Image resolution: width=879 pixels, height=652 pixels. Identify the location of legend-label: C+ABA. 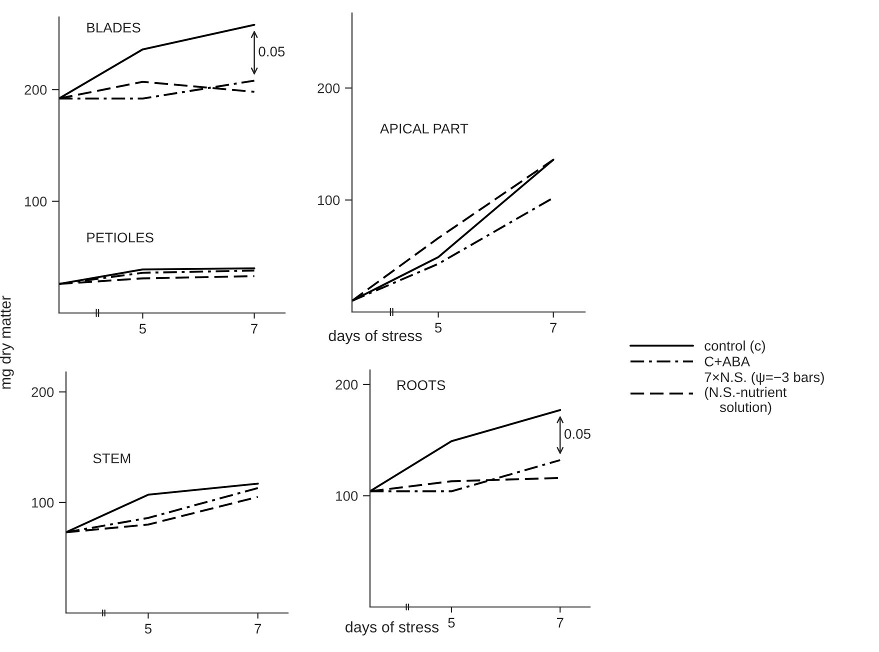
(727, 361).